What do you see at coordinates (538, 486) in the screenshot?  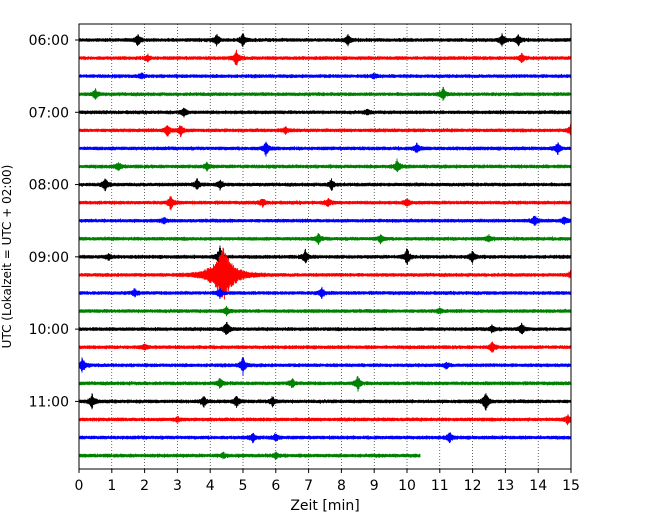 I see `x-tick-label: 14` at bounding box center [538, 486].